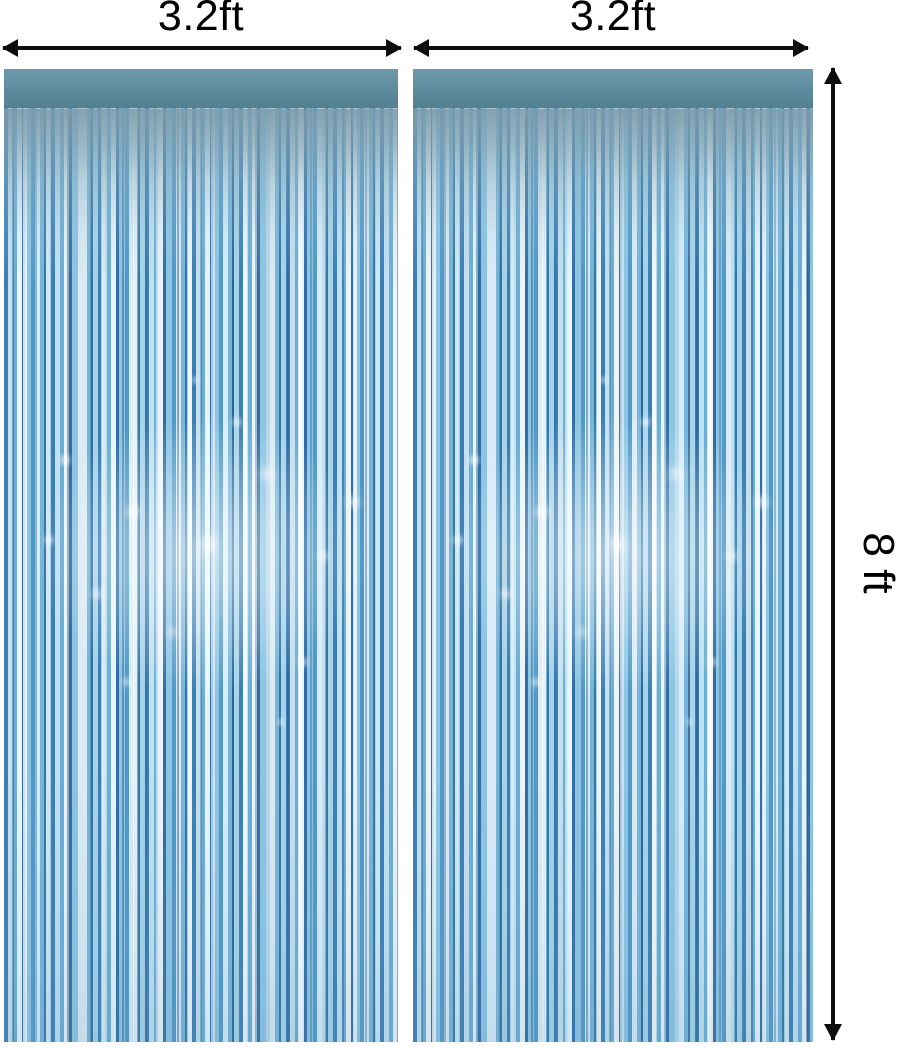 The width and height of the screenshot is (904, 1048). What do you see at coordinates (833, 1032) in the screenshot?
I see `arrowhead-down-icon` at bounding box center [833, 1032].